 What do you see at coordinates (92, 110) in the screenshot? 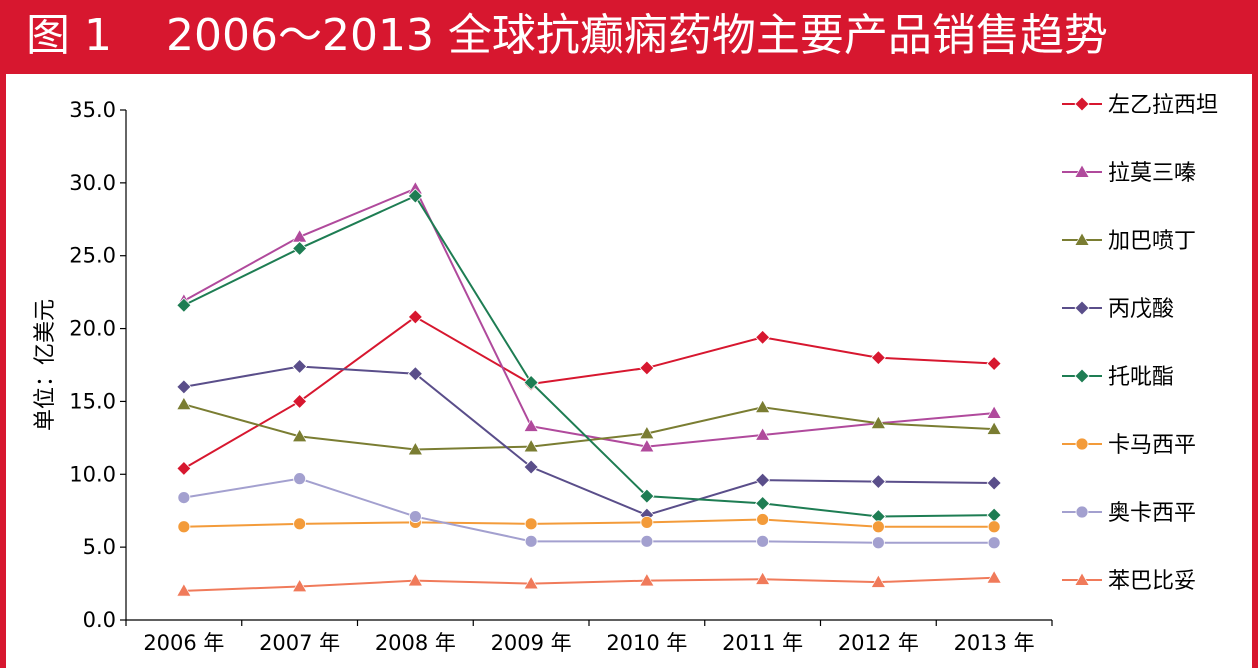
I see `y-tick-label: 35.0` at bounding box center [92, 110].